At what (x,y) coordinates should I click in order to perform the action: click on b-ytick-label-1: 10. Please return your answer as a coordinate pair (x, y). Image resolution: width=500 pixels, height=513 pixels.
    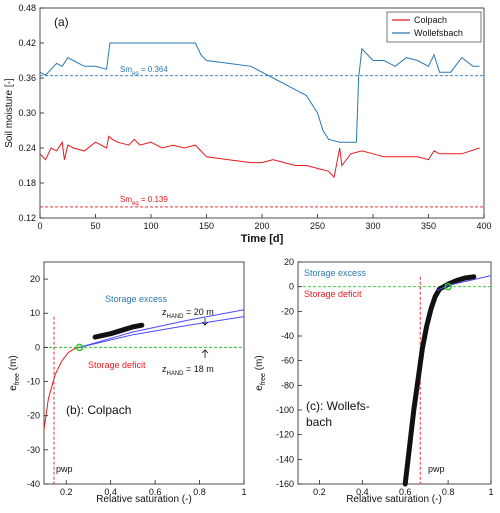
    Looking at the image, I should click on (35, 313).